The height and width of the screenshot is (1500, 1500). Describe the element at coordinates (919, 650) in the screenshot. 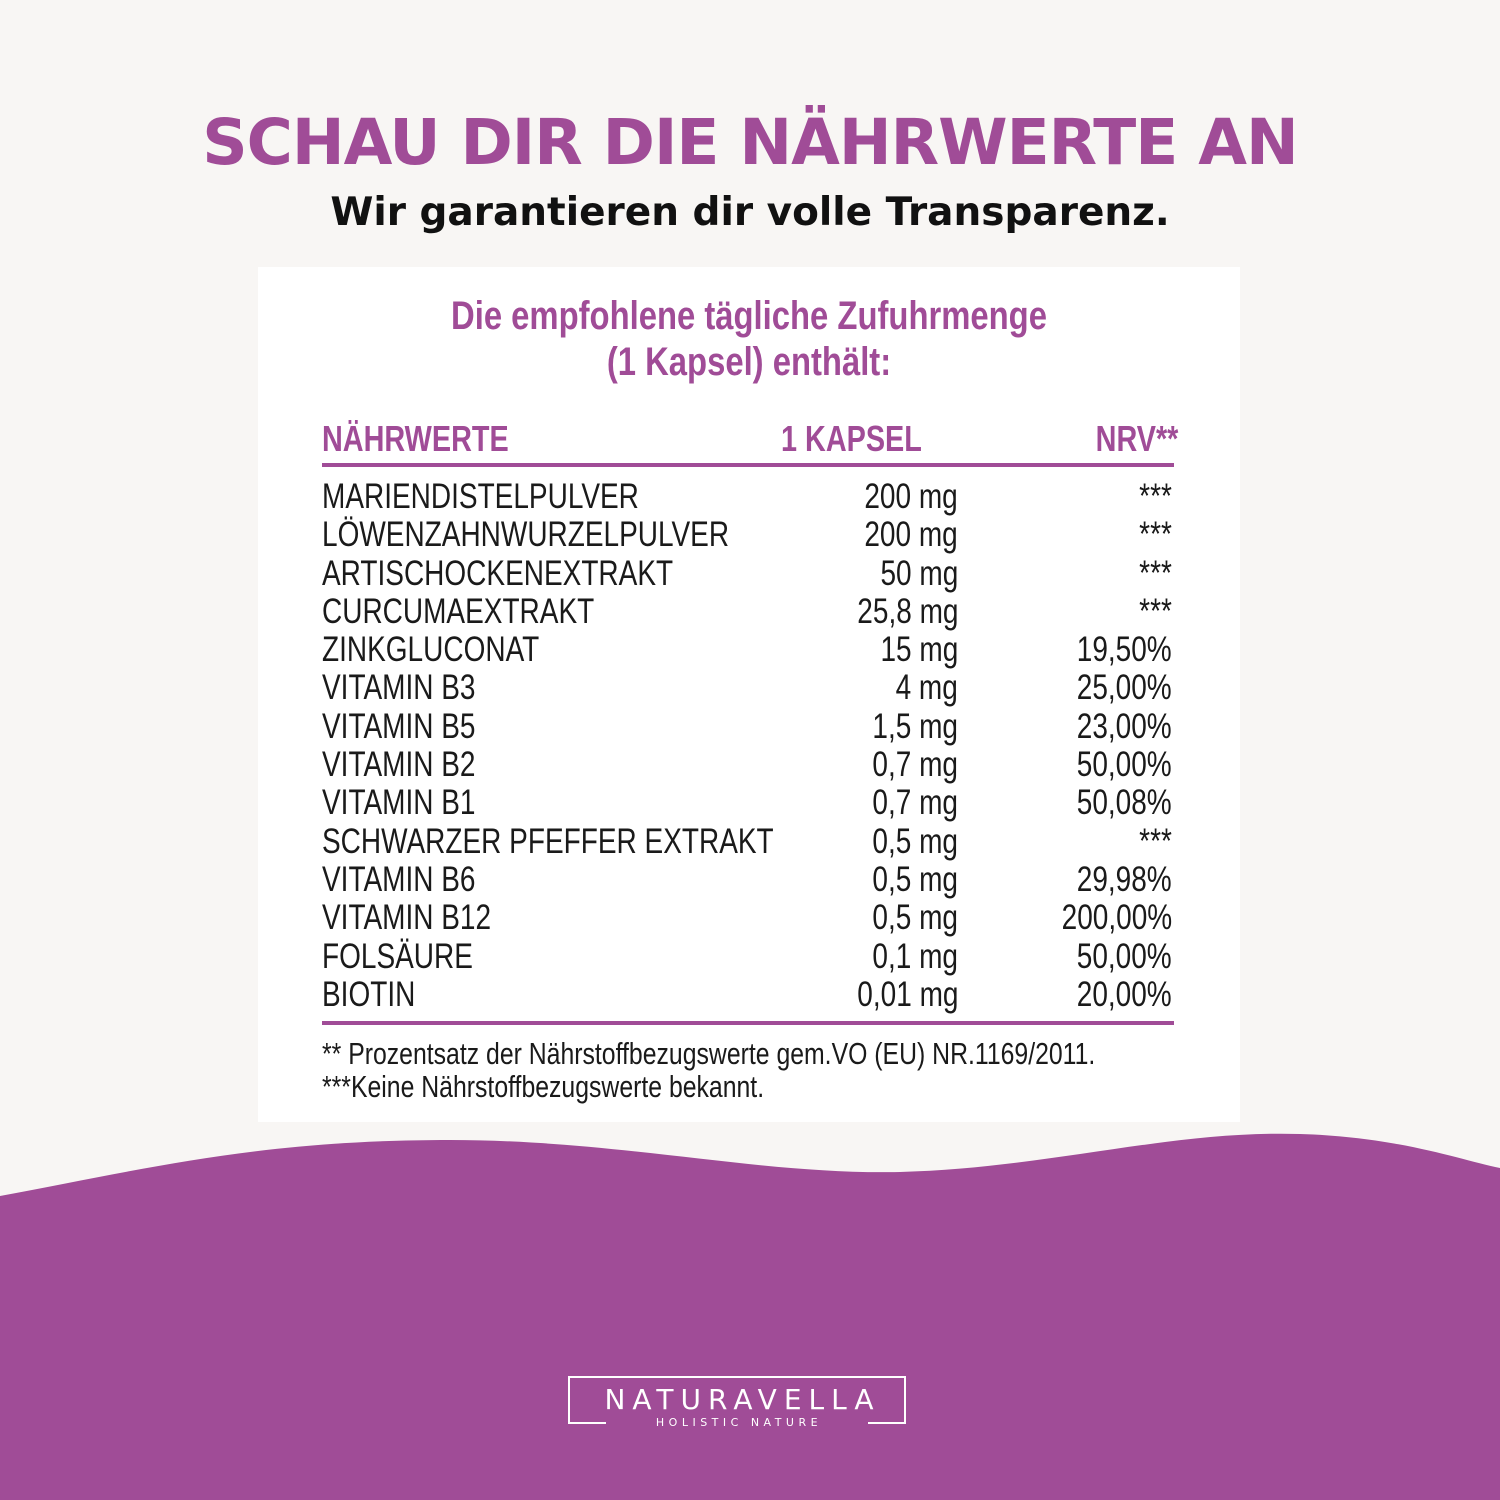

I see `nutrient-amount: 15 mg` at that location.